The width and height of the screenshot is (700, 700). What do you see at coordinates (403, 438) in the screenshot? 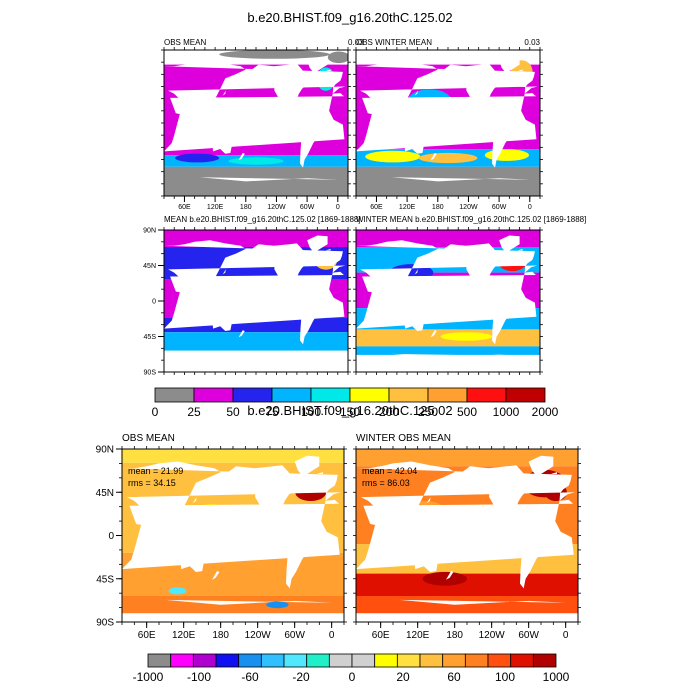
I see `panel-title: WINTER OBS MEAN` at bounding box center [403, 438].